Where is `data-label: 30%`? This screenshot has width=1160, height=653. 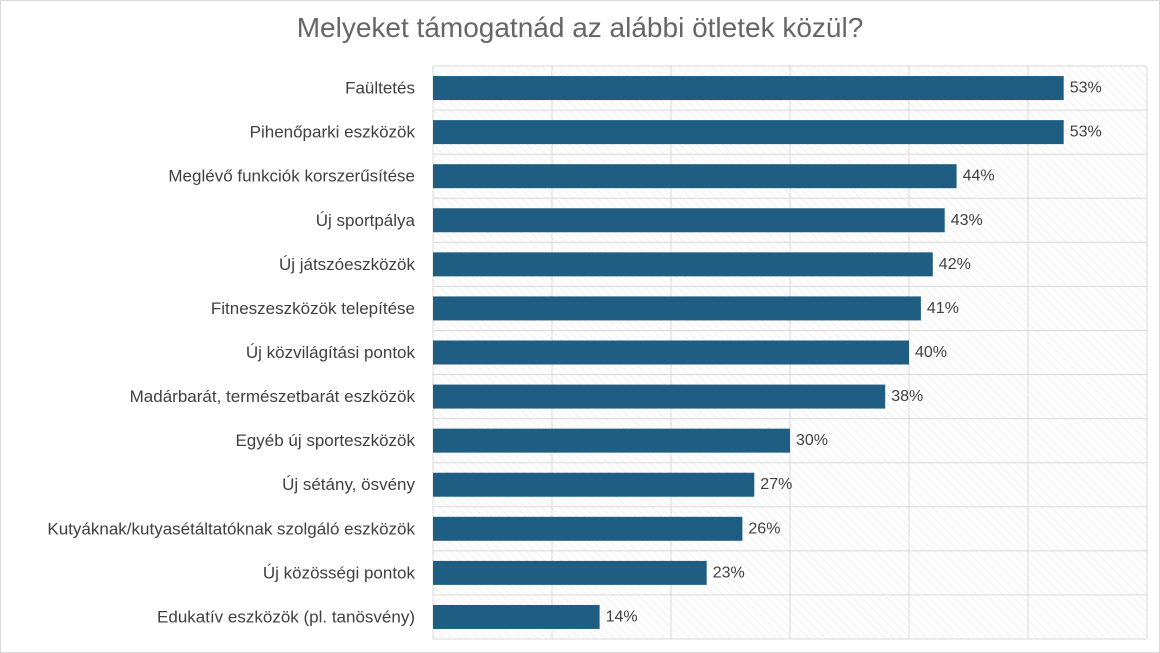
data-label: 30% is located at coordinates (812, 440).